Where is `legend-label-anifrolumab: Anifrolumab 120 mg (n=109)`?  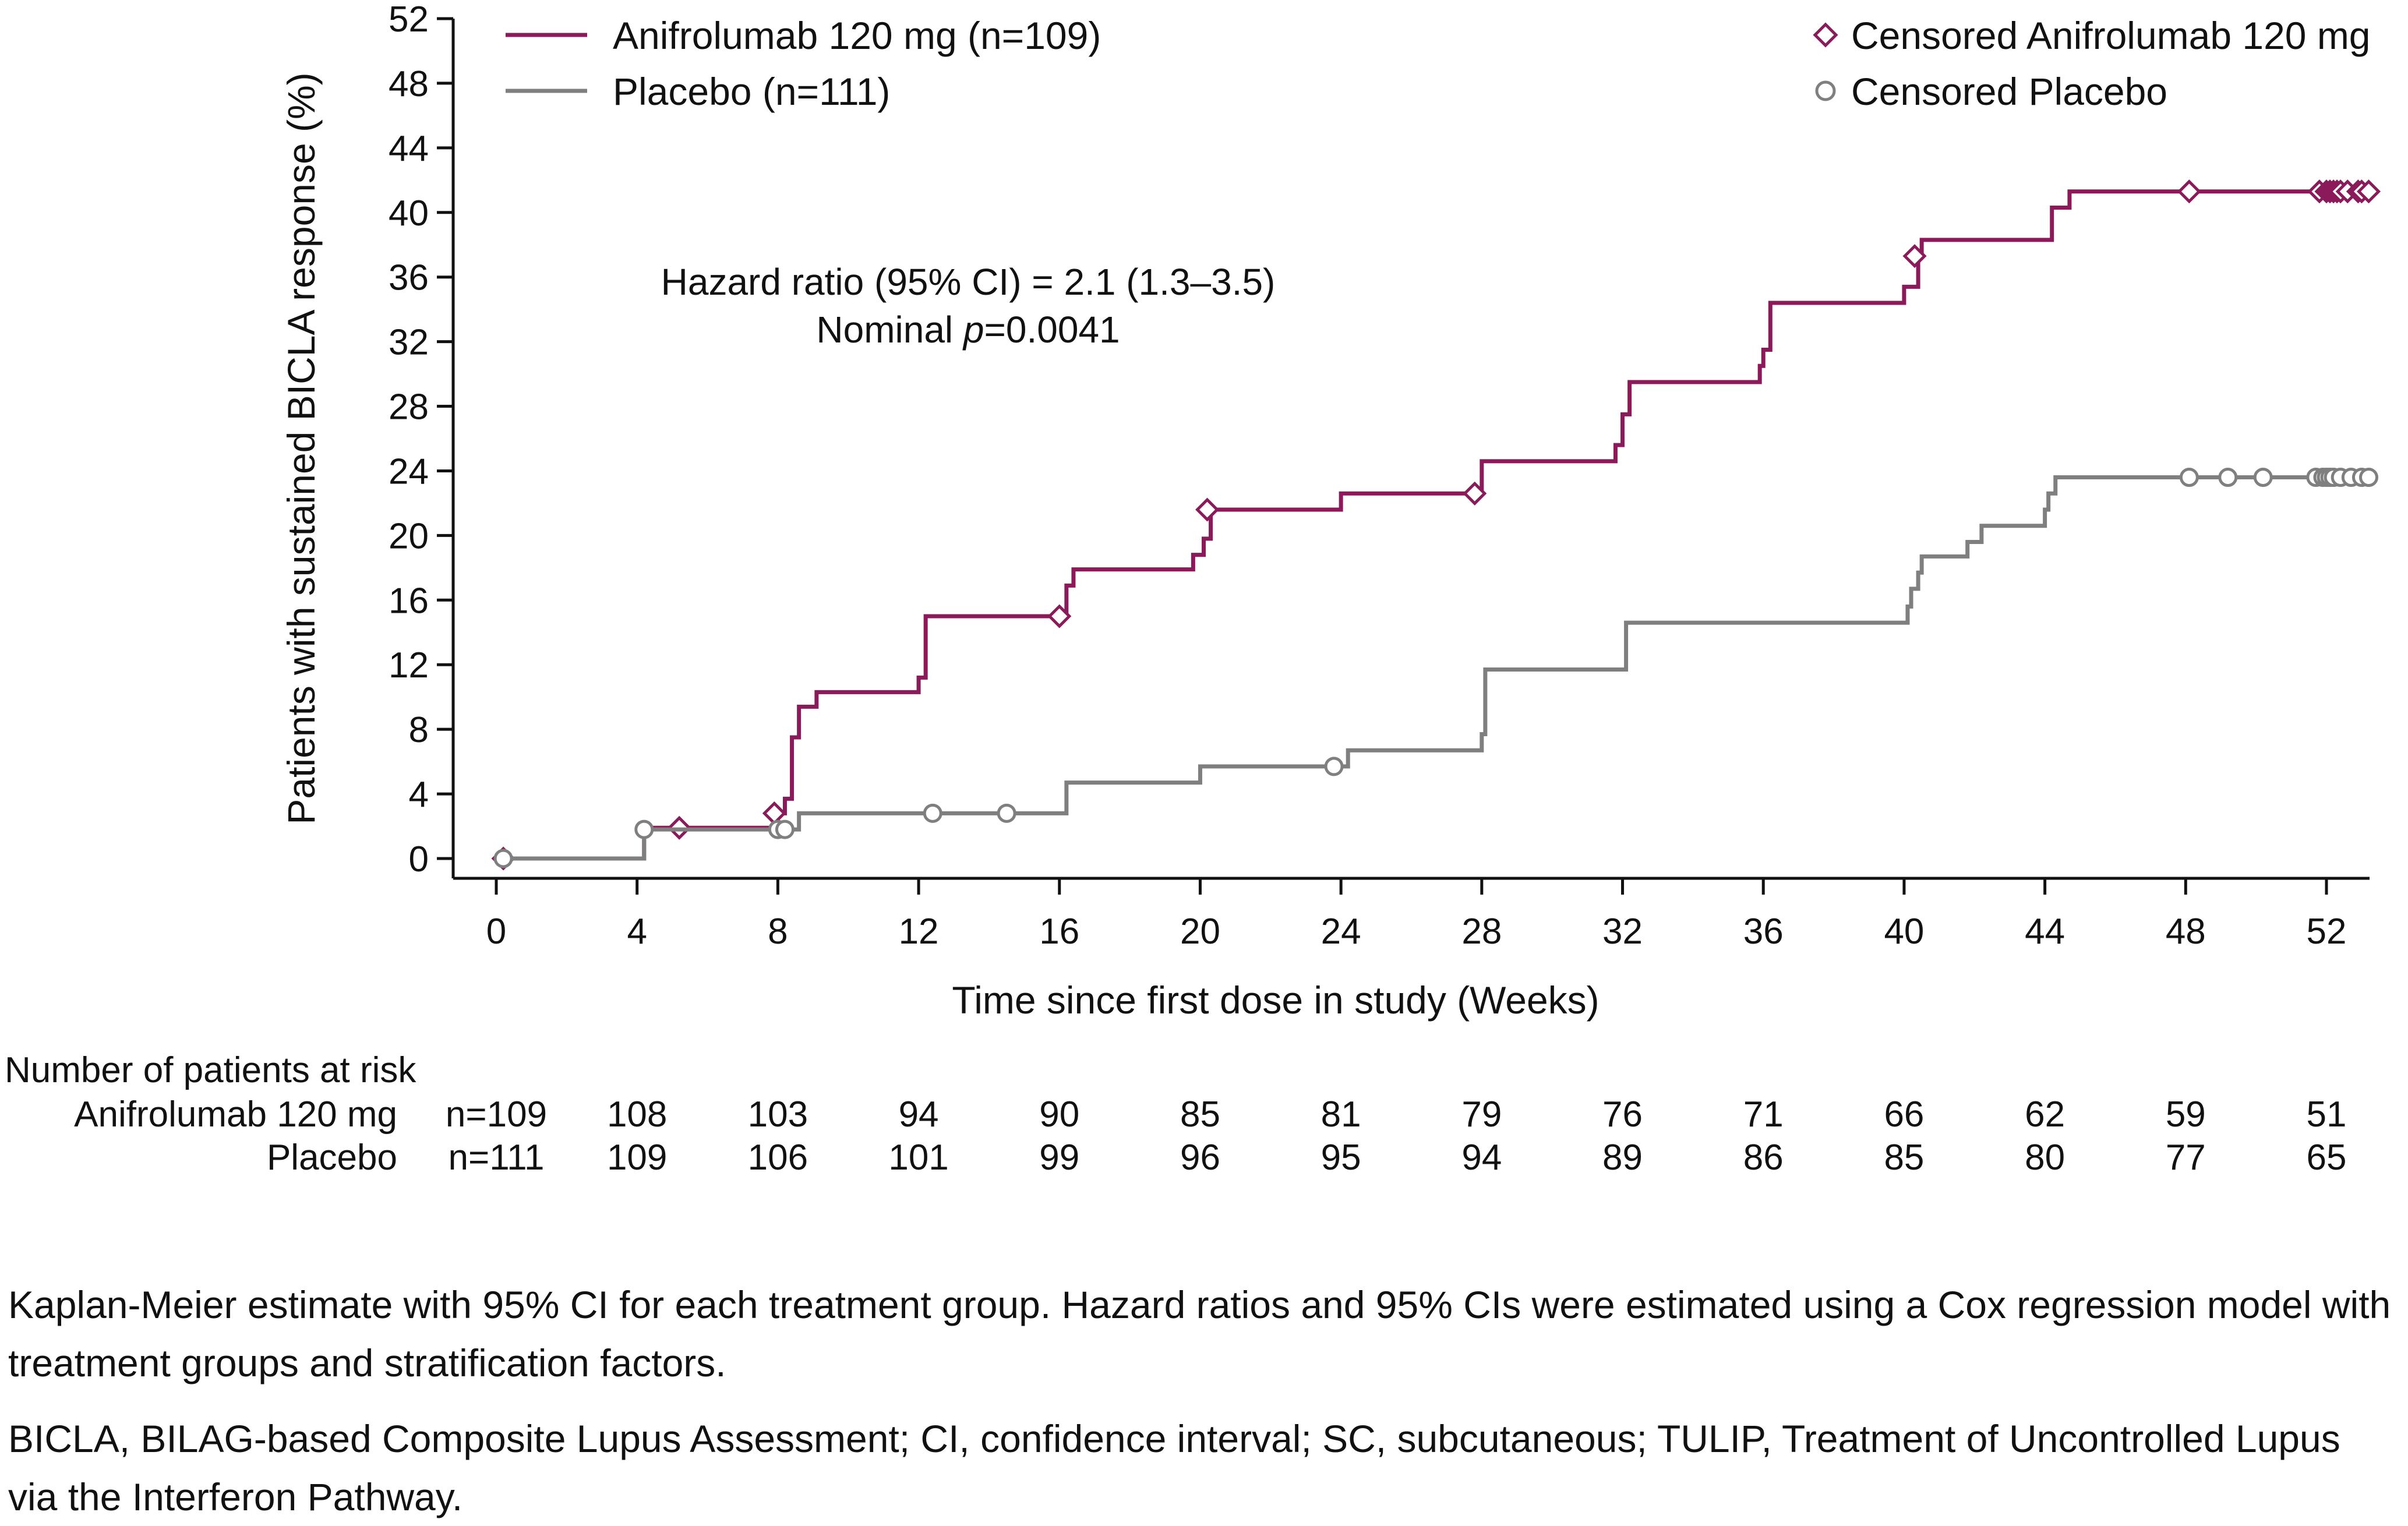 legend-label-anifrolumab: Anifrolumab 120 mg (n=109) is located at coordinates (857, 35).